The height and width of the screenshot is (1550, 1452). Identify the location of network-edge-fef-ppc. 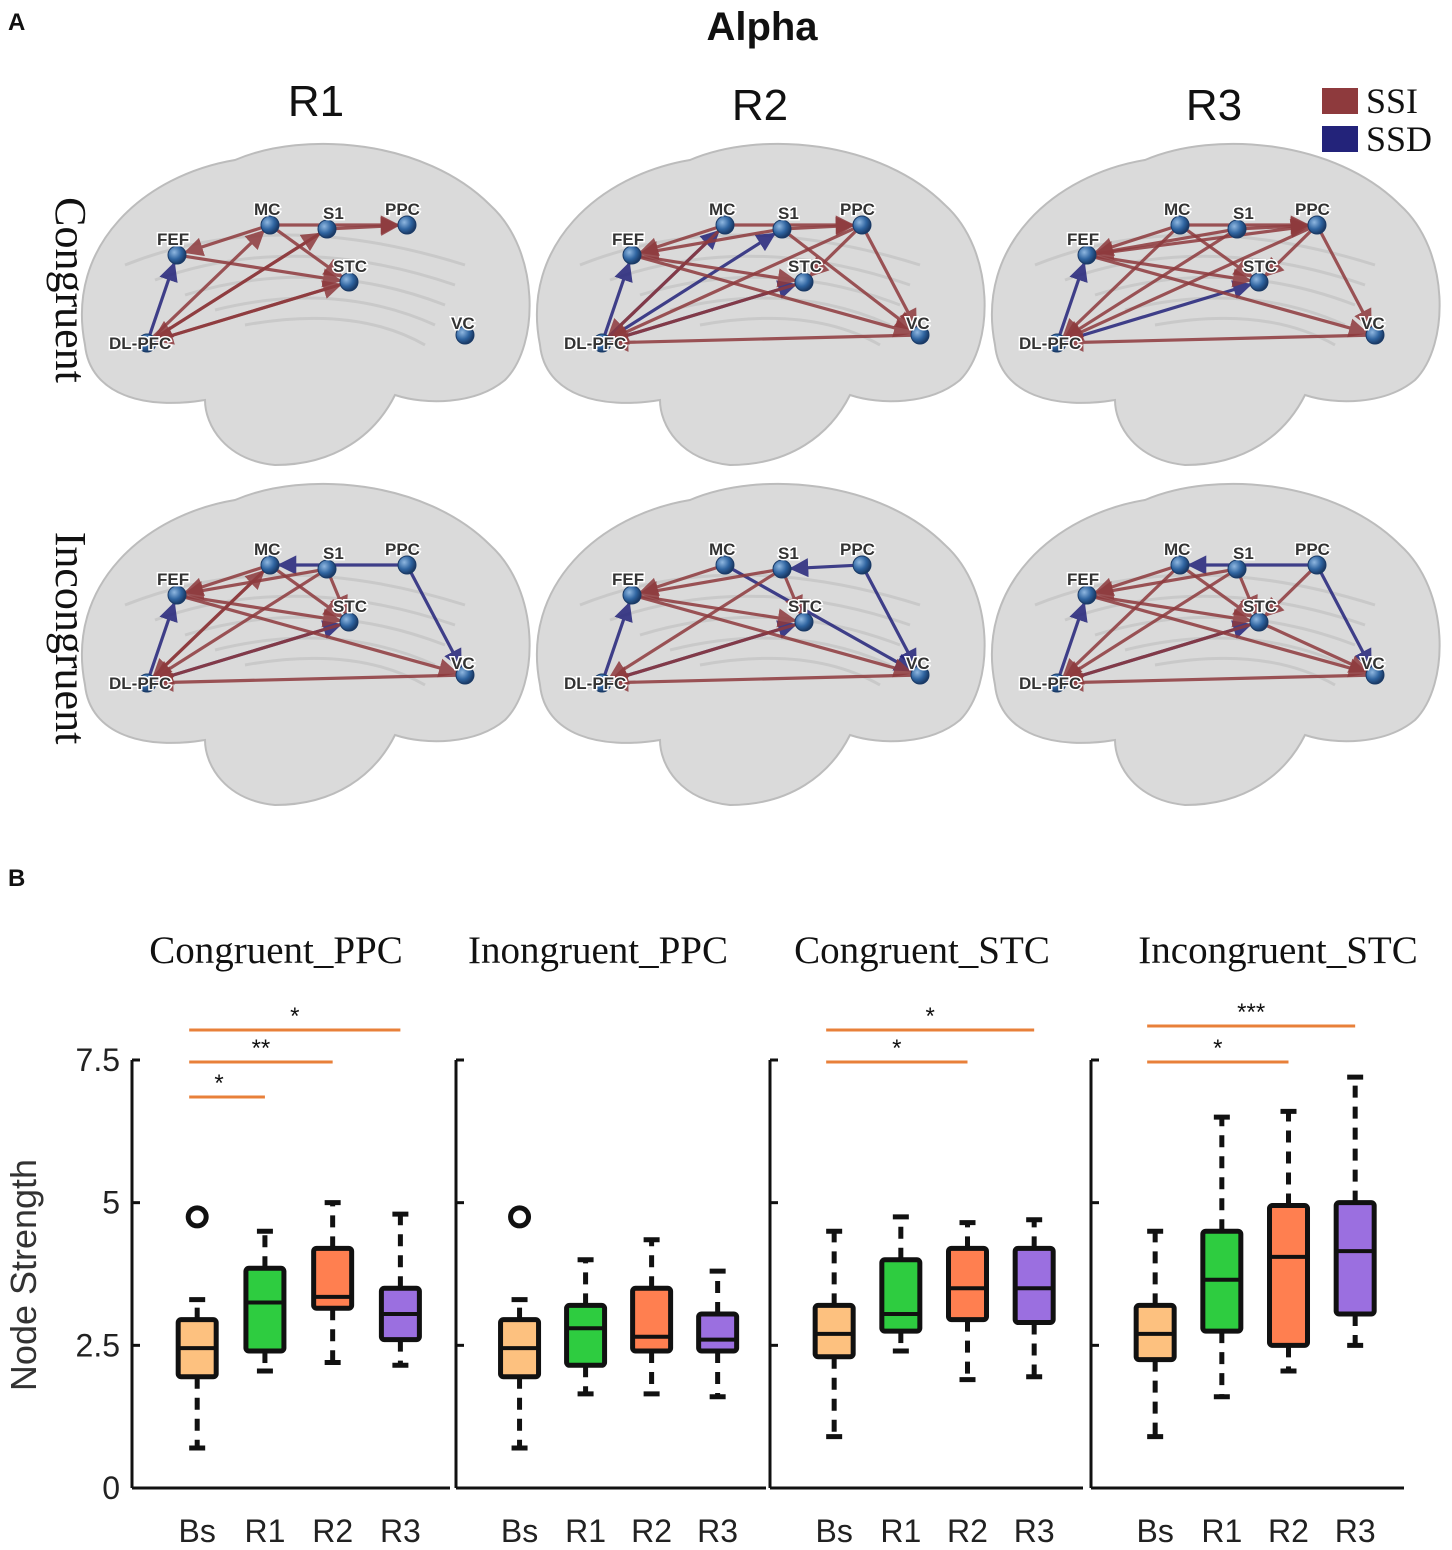
(1202, 237).